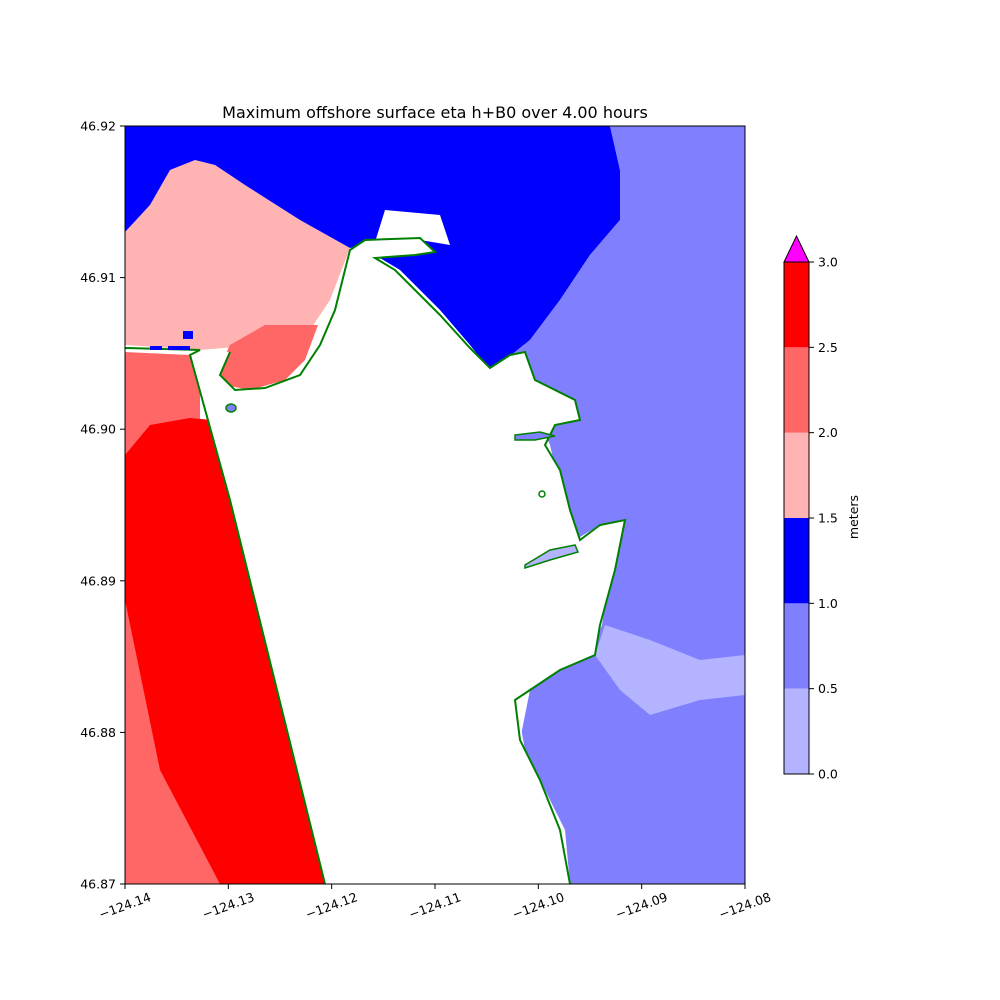 The height and width of the screenshot is (1000, 1000). I want to click on colorbar-tick-label: 0.0, so click(828, 774).